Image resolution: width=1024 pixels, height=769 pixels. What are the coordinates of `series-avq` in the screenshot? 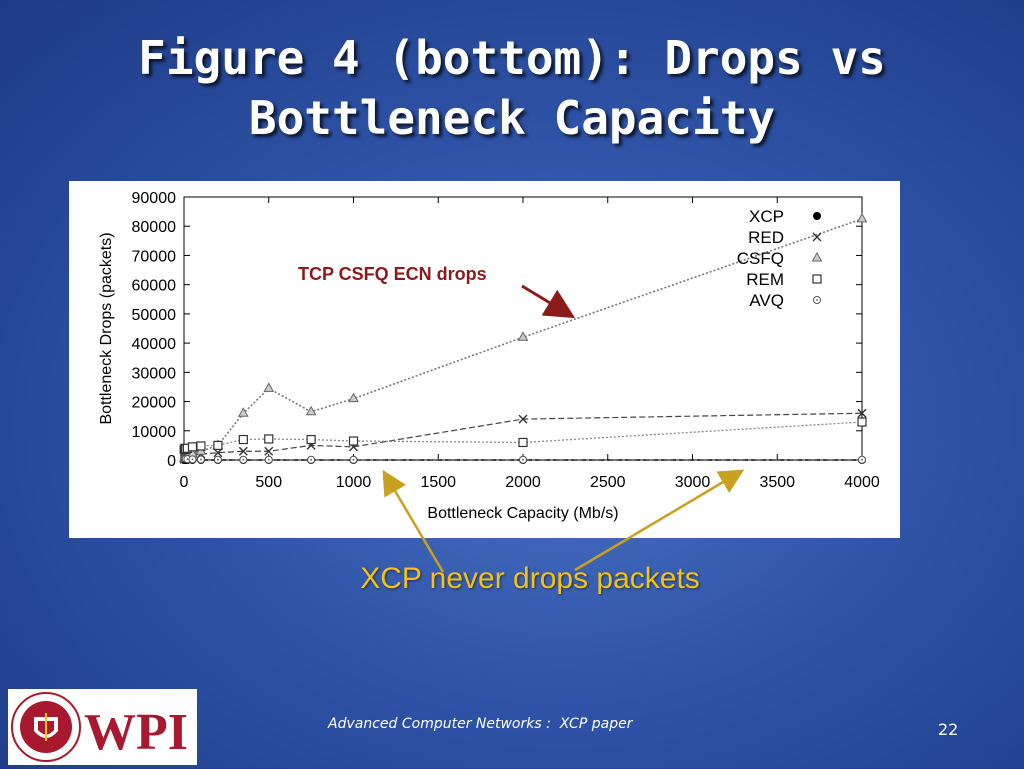 It's located at (523, 459).